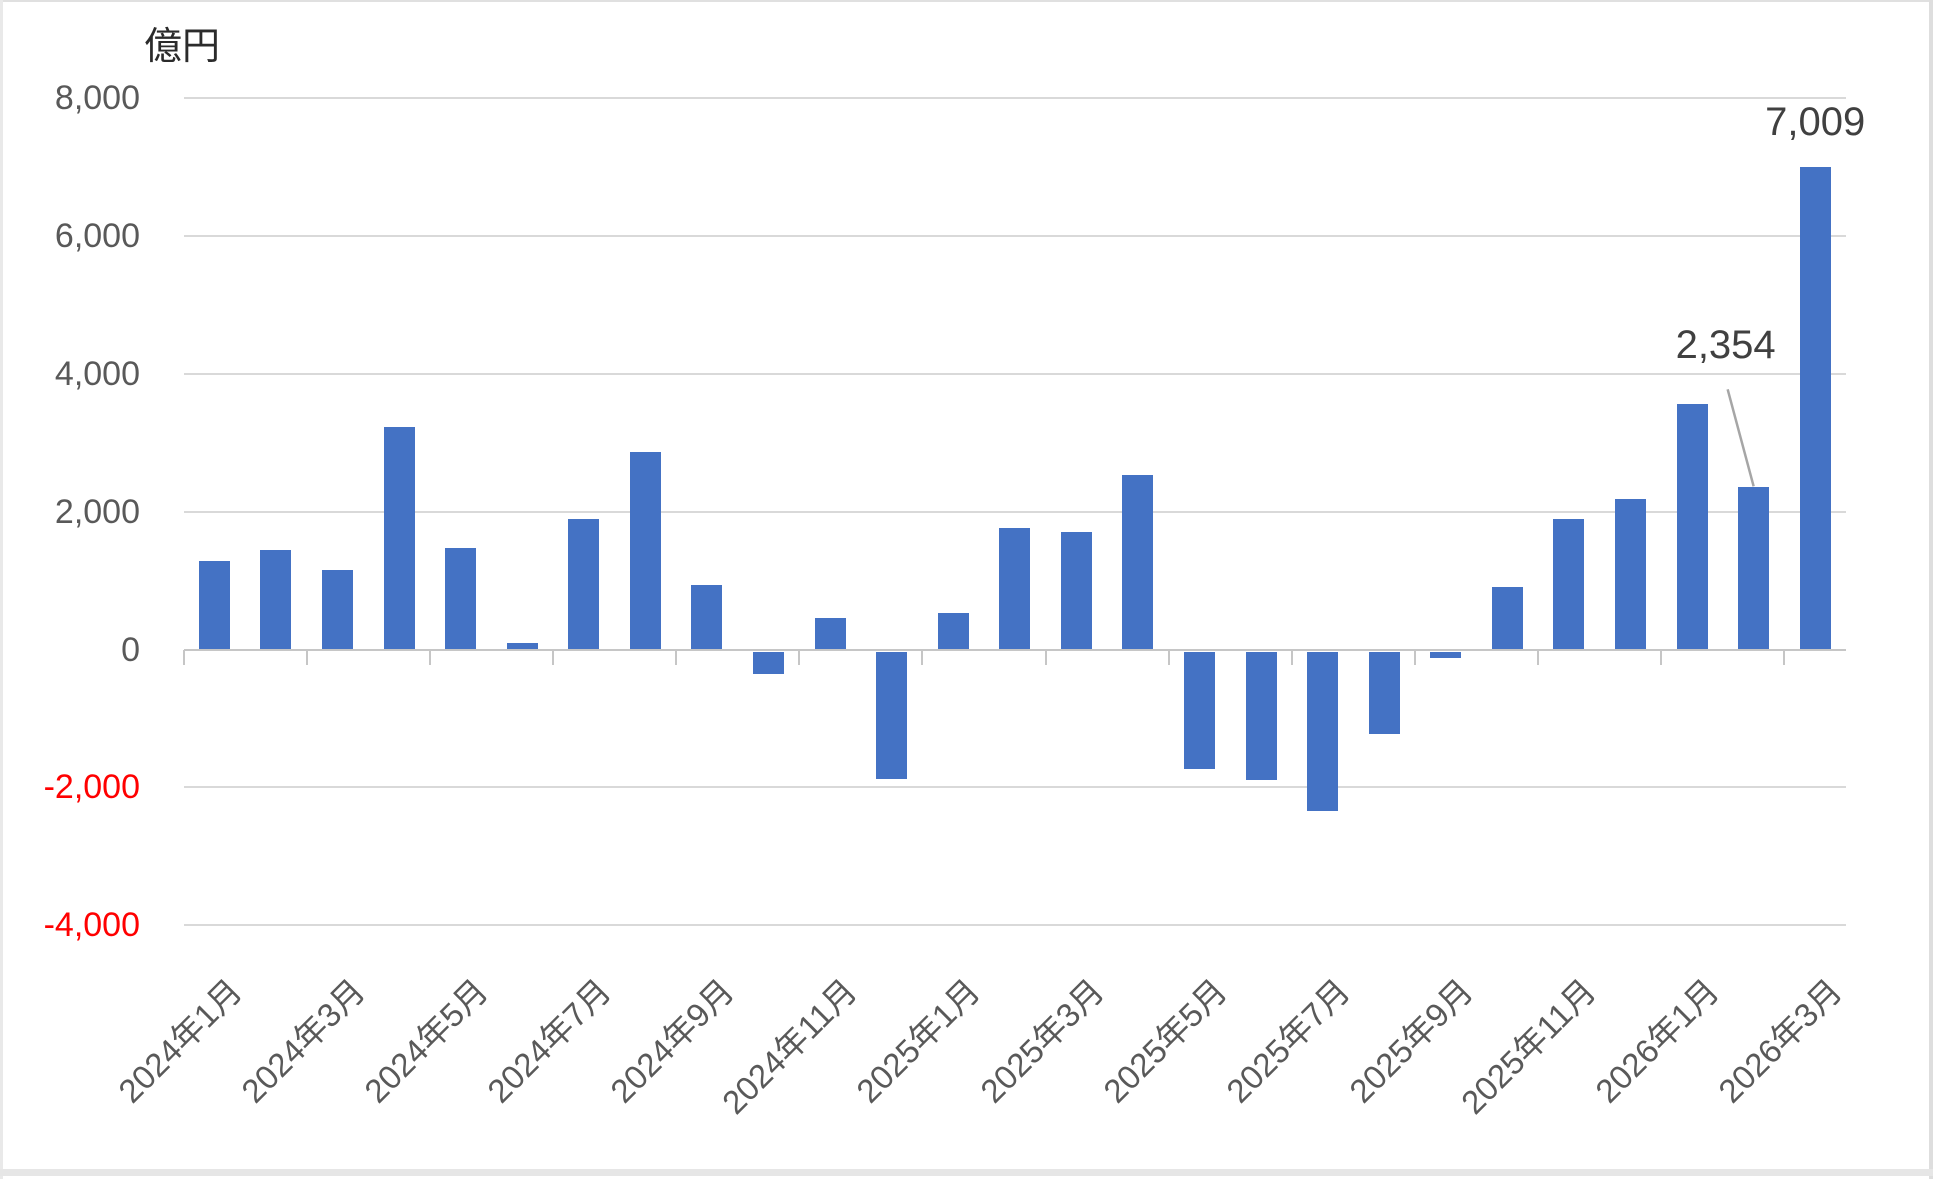 The width and height of the screenshot is (1933, 1179). I want to click on x-axis-tick-label: 2026年1月, so click(1657, 1041).